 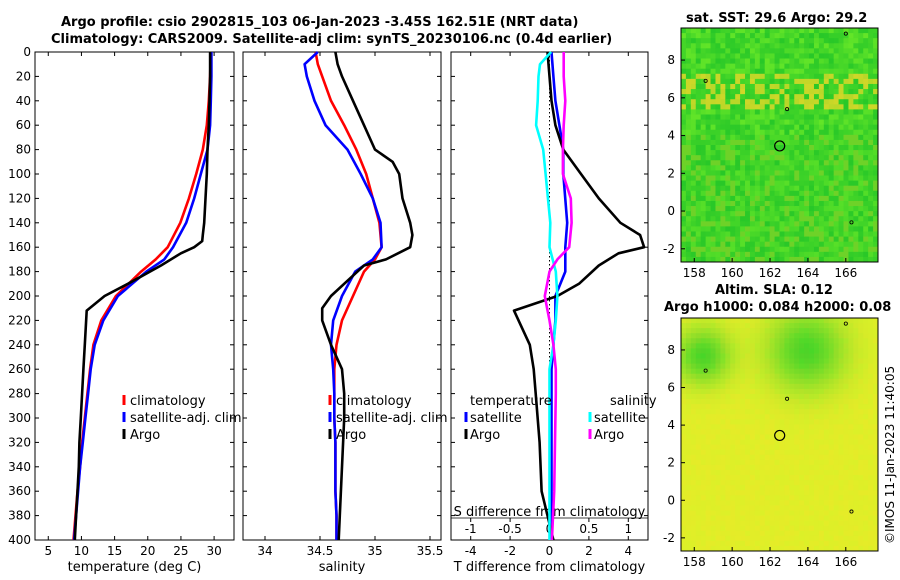 What do you see at coordinates (114, 551) in the screenshot?
I see `x-tick-label: 15` at bounding box center [114, 551].